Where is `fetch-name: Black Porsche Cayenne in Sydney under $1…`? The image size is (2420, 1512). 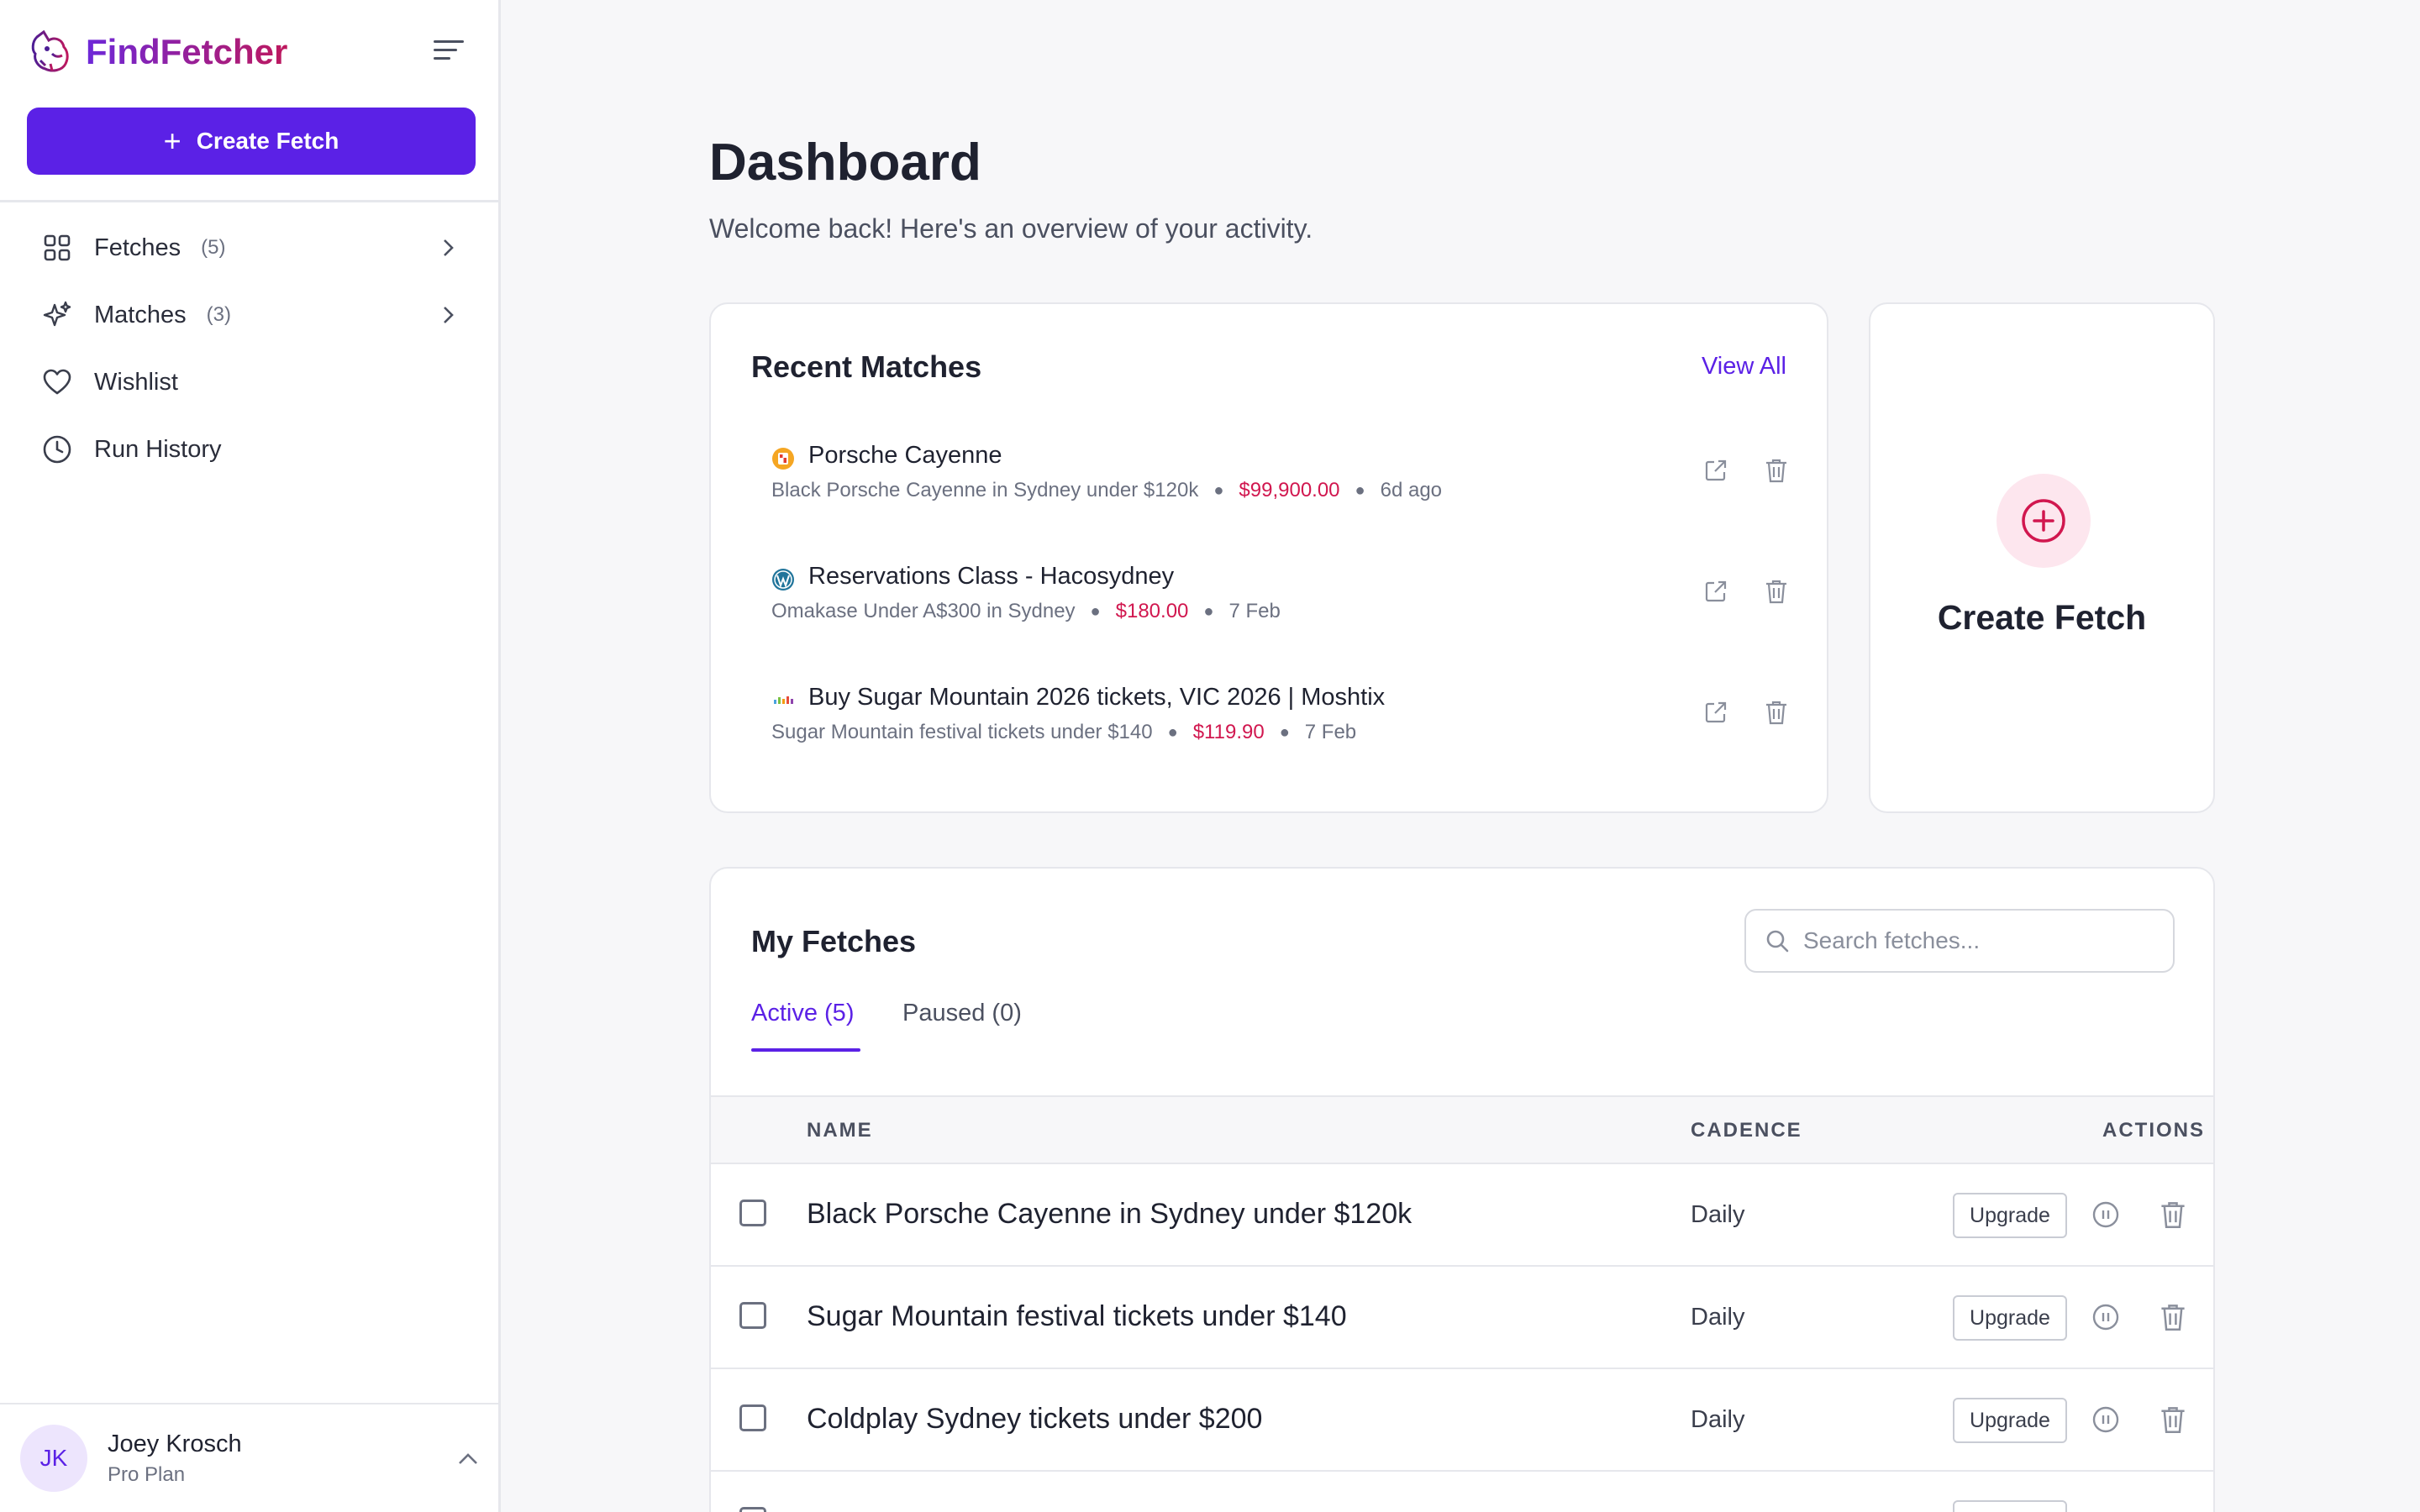
fetch-name: Black Porsche Cayenne in Sydney under $1… is located at coordinates (1110, 1214).